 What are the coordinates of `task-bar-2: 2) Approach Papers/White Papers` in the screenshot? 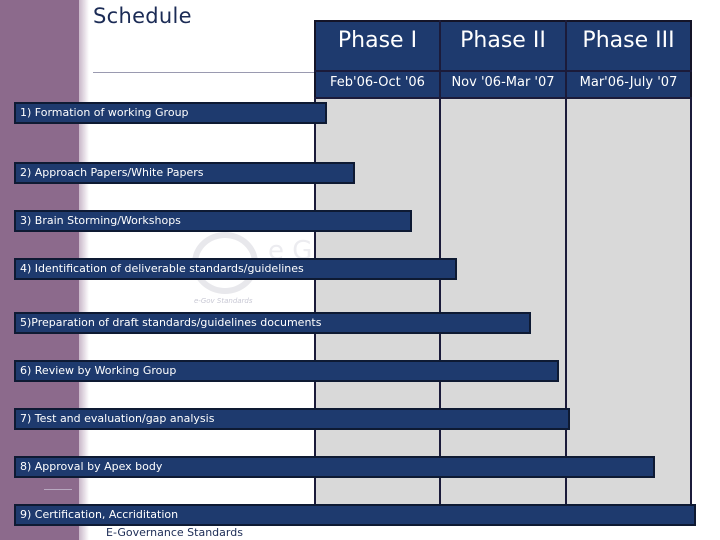 It's located at (184, 173).